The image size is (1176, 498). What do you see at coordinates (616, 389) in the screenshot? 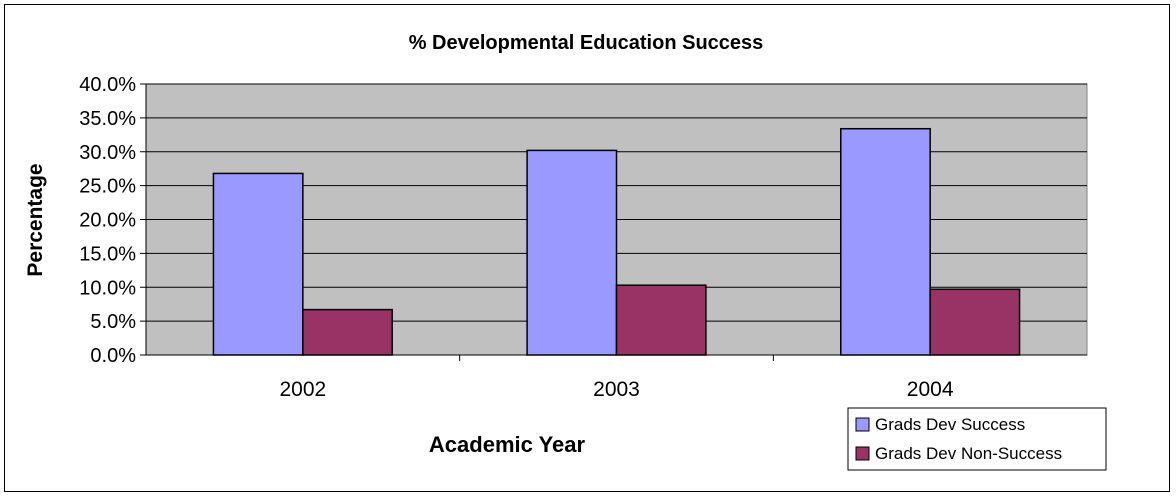
I see `x-tick-label: 2003` at bounding box center [616, 389].